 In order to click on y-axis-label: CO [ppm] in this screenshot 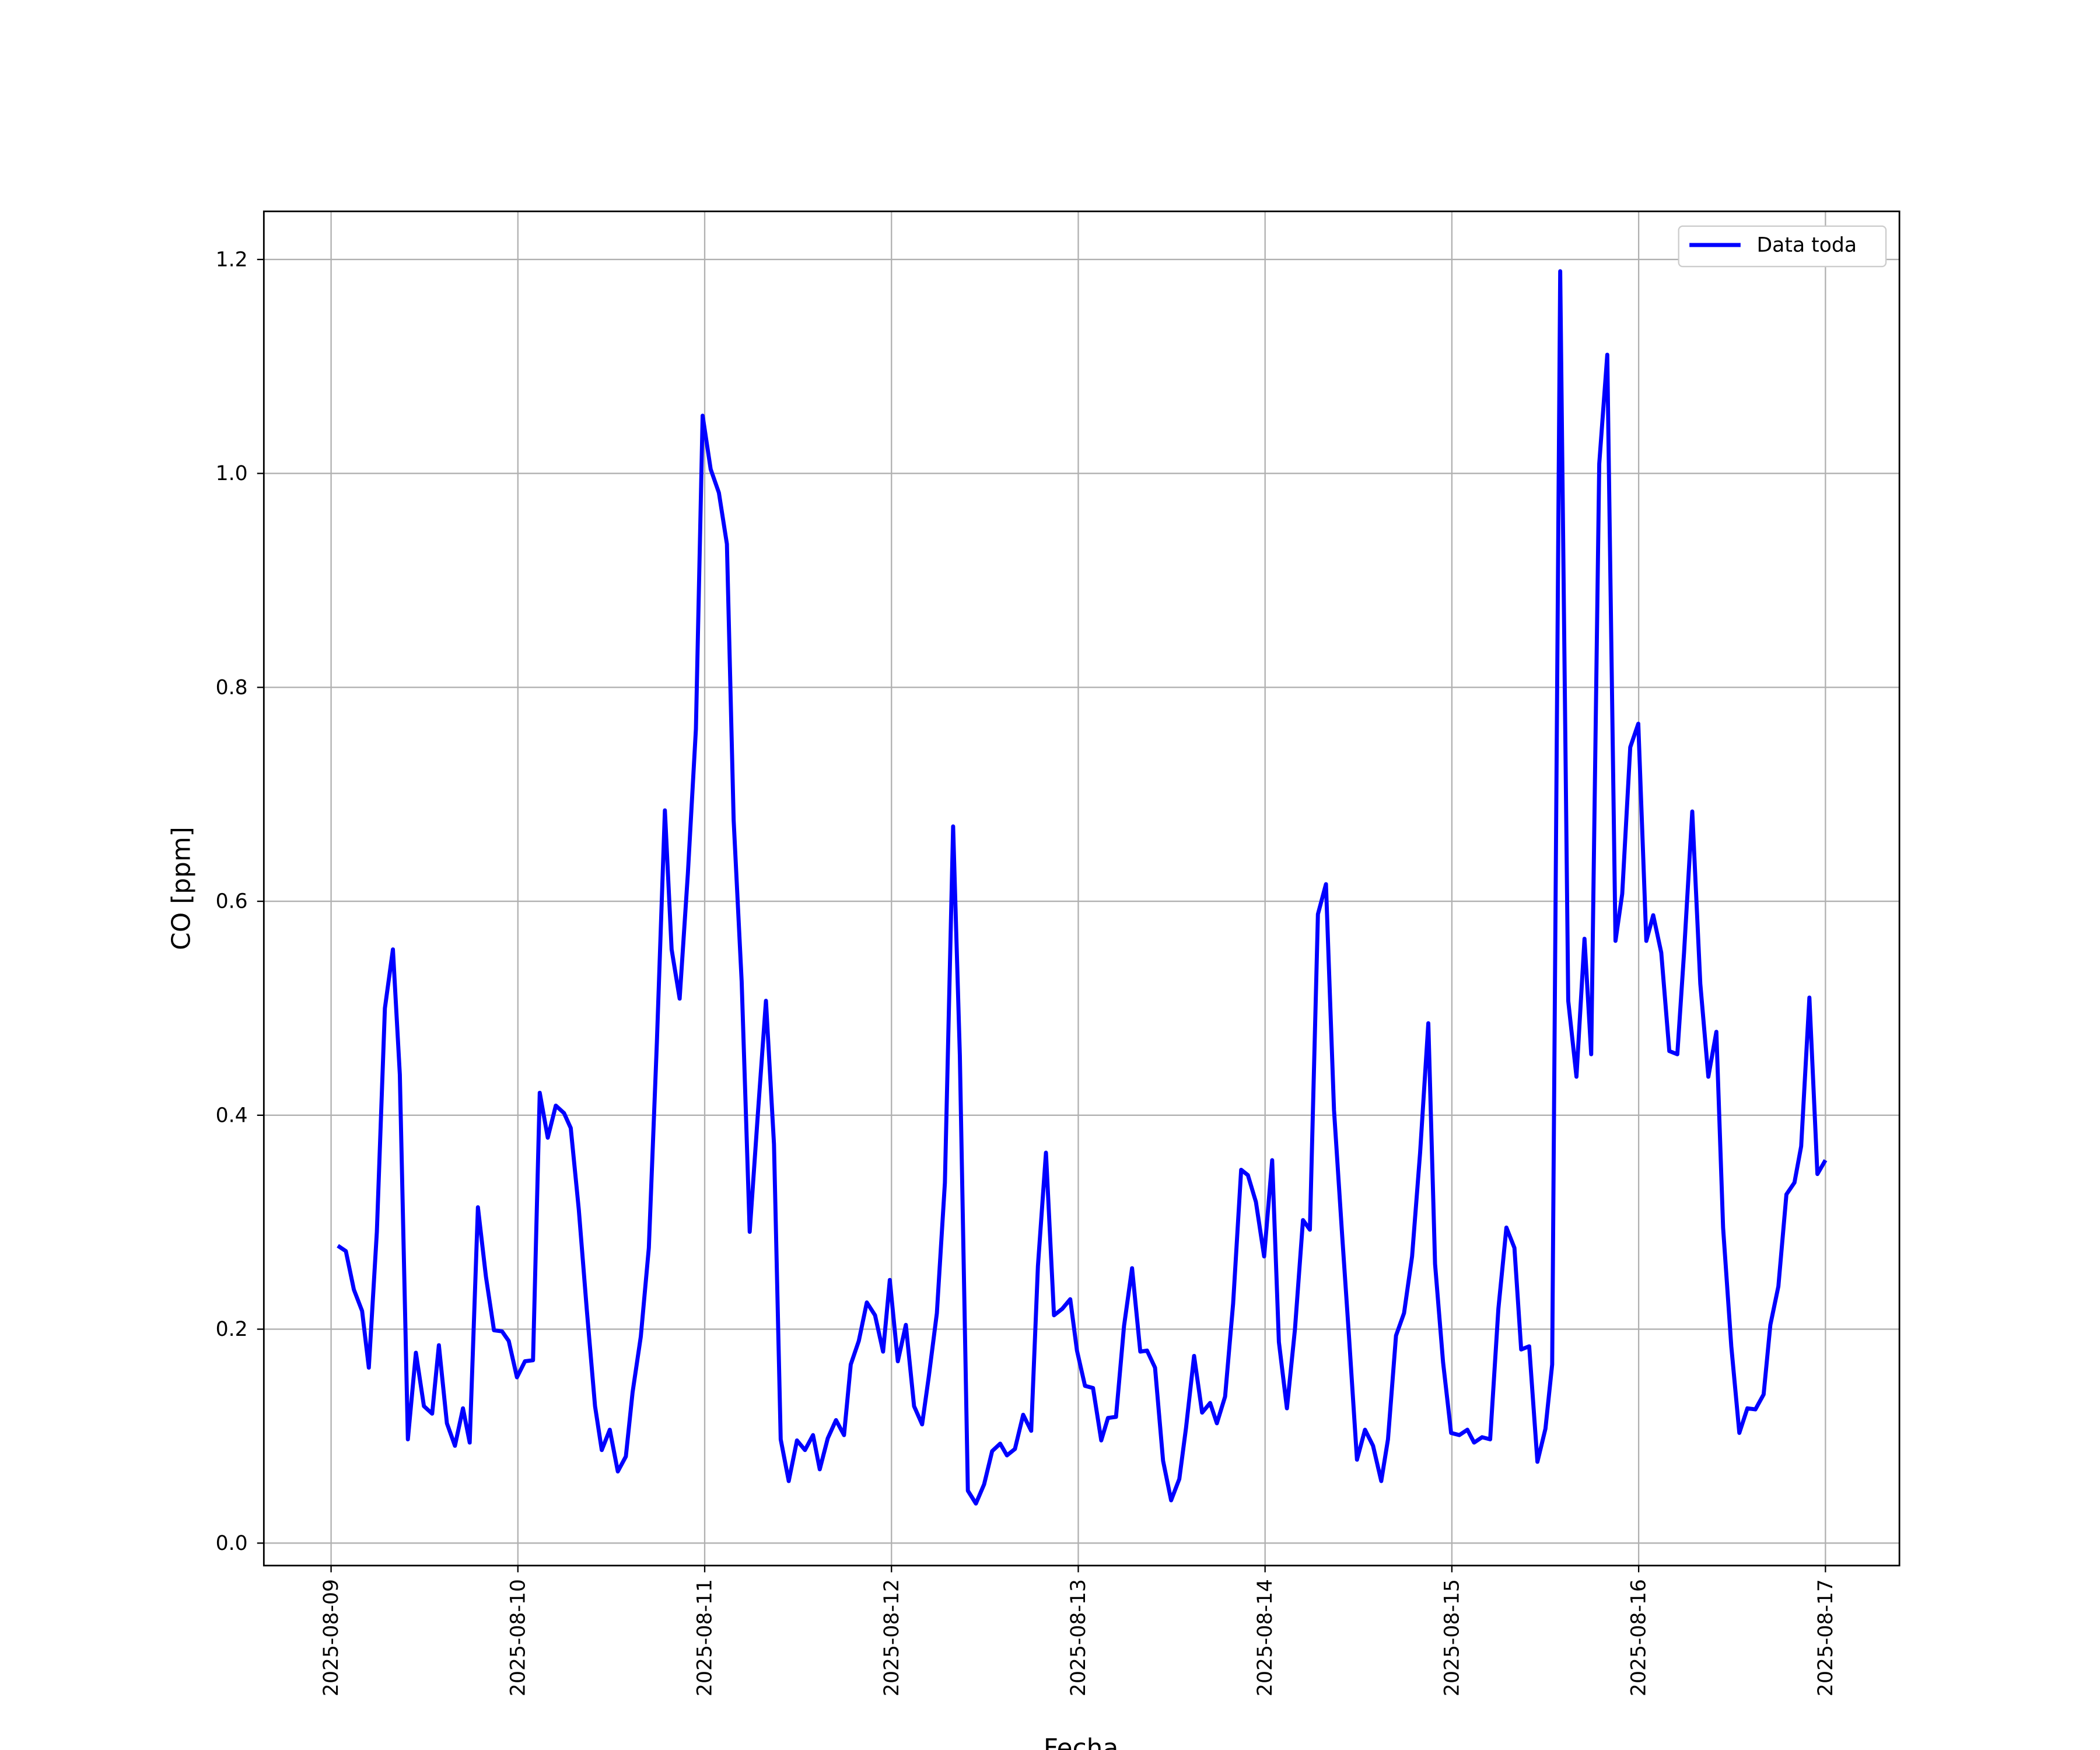, I will do `click(181, 888)`.